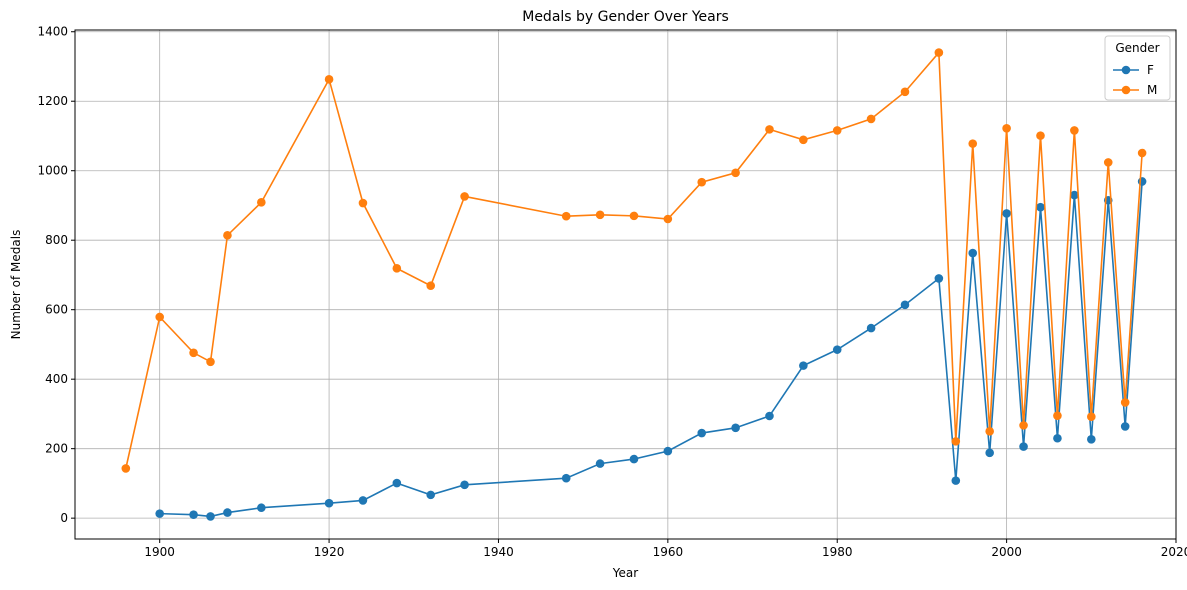  What do you see at coordinates (1135, 90) in the screenshot?
I see `legend-item-M: M` at bounding box center [1135, 90].